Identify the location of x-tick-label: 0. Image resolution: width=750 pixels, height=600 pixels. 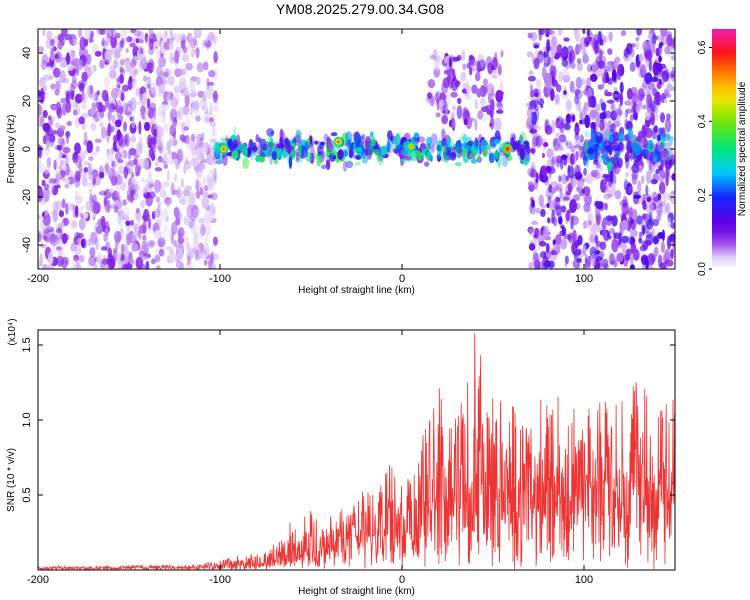
(402, 580).